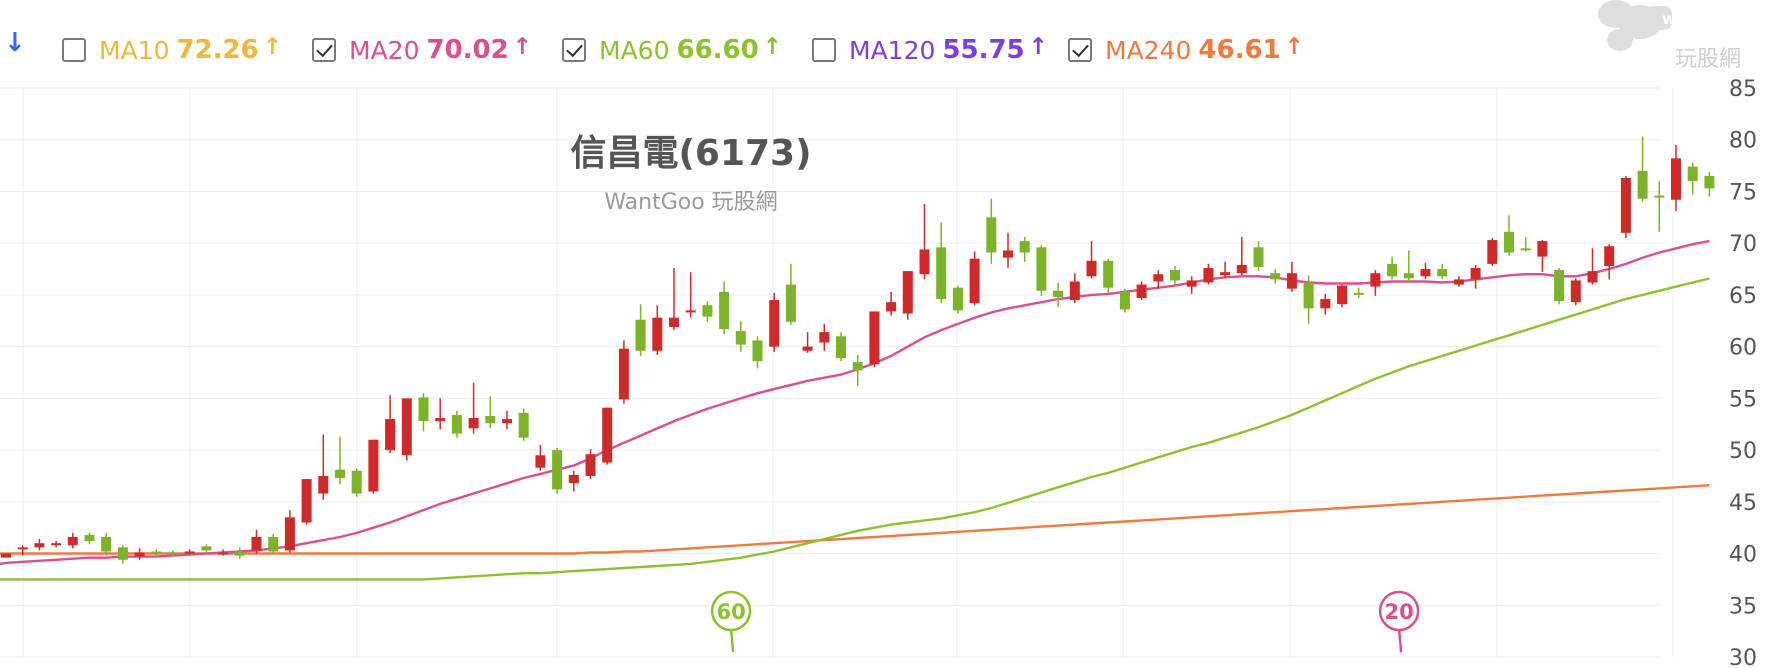  Describe the element at coordinates (1080, 50) in the screenshot. I see `ma240-checkbox` at that location.